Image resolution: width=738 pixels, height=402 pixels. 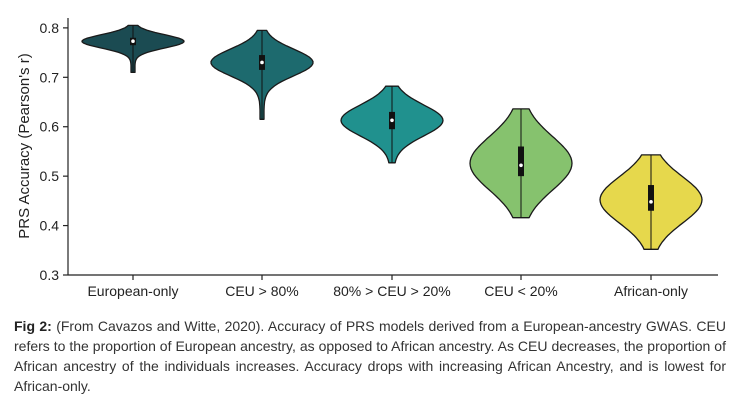 What do you see at coordinates (50, 176) in the screenshot?
I see `y-tick-label: 0.5` at bounding box center [50, 176].